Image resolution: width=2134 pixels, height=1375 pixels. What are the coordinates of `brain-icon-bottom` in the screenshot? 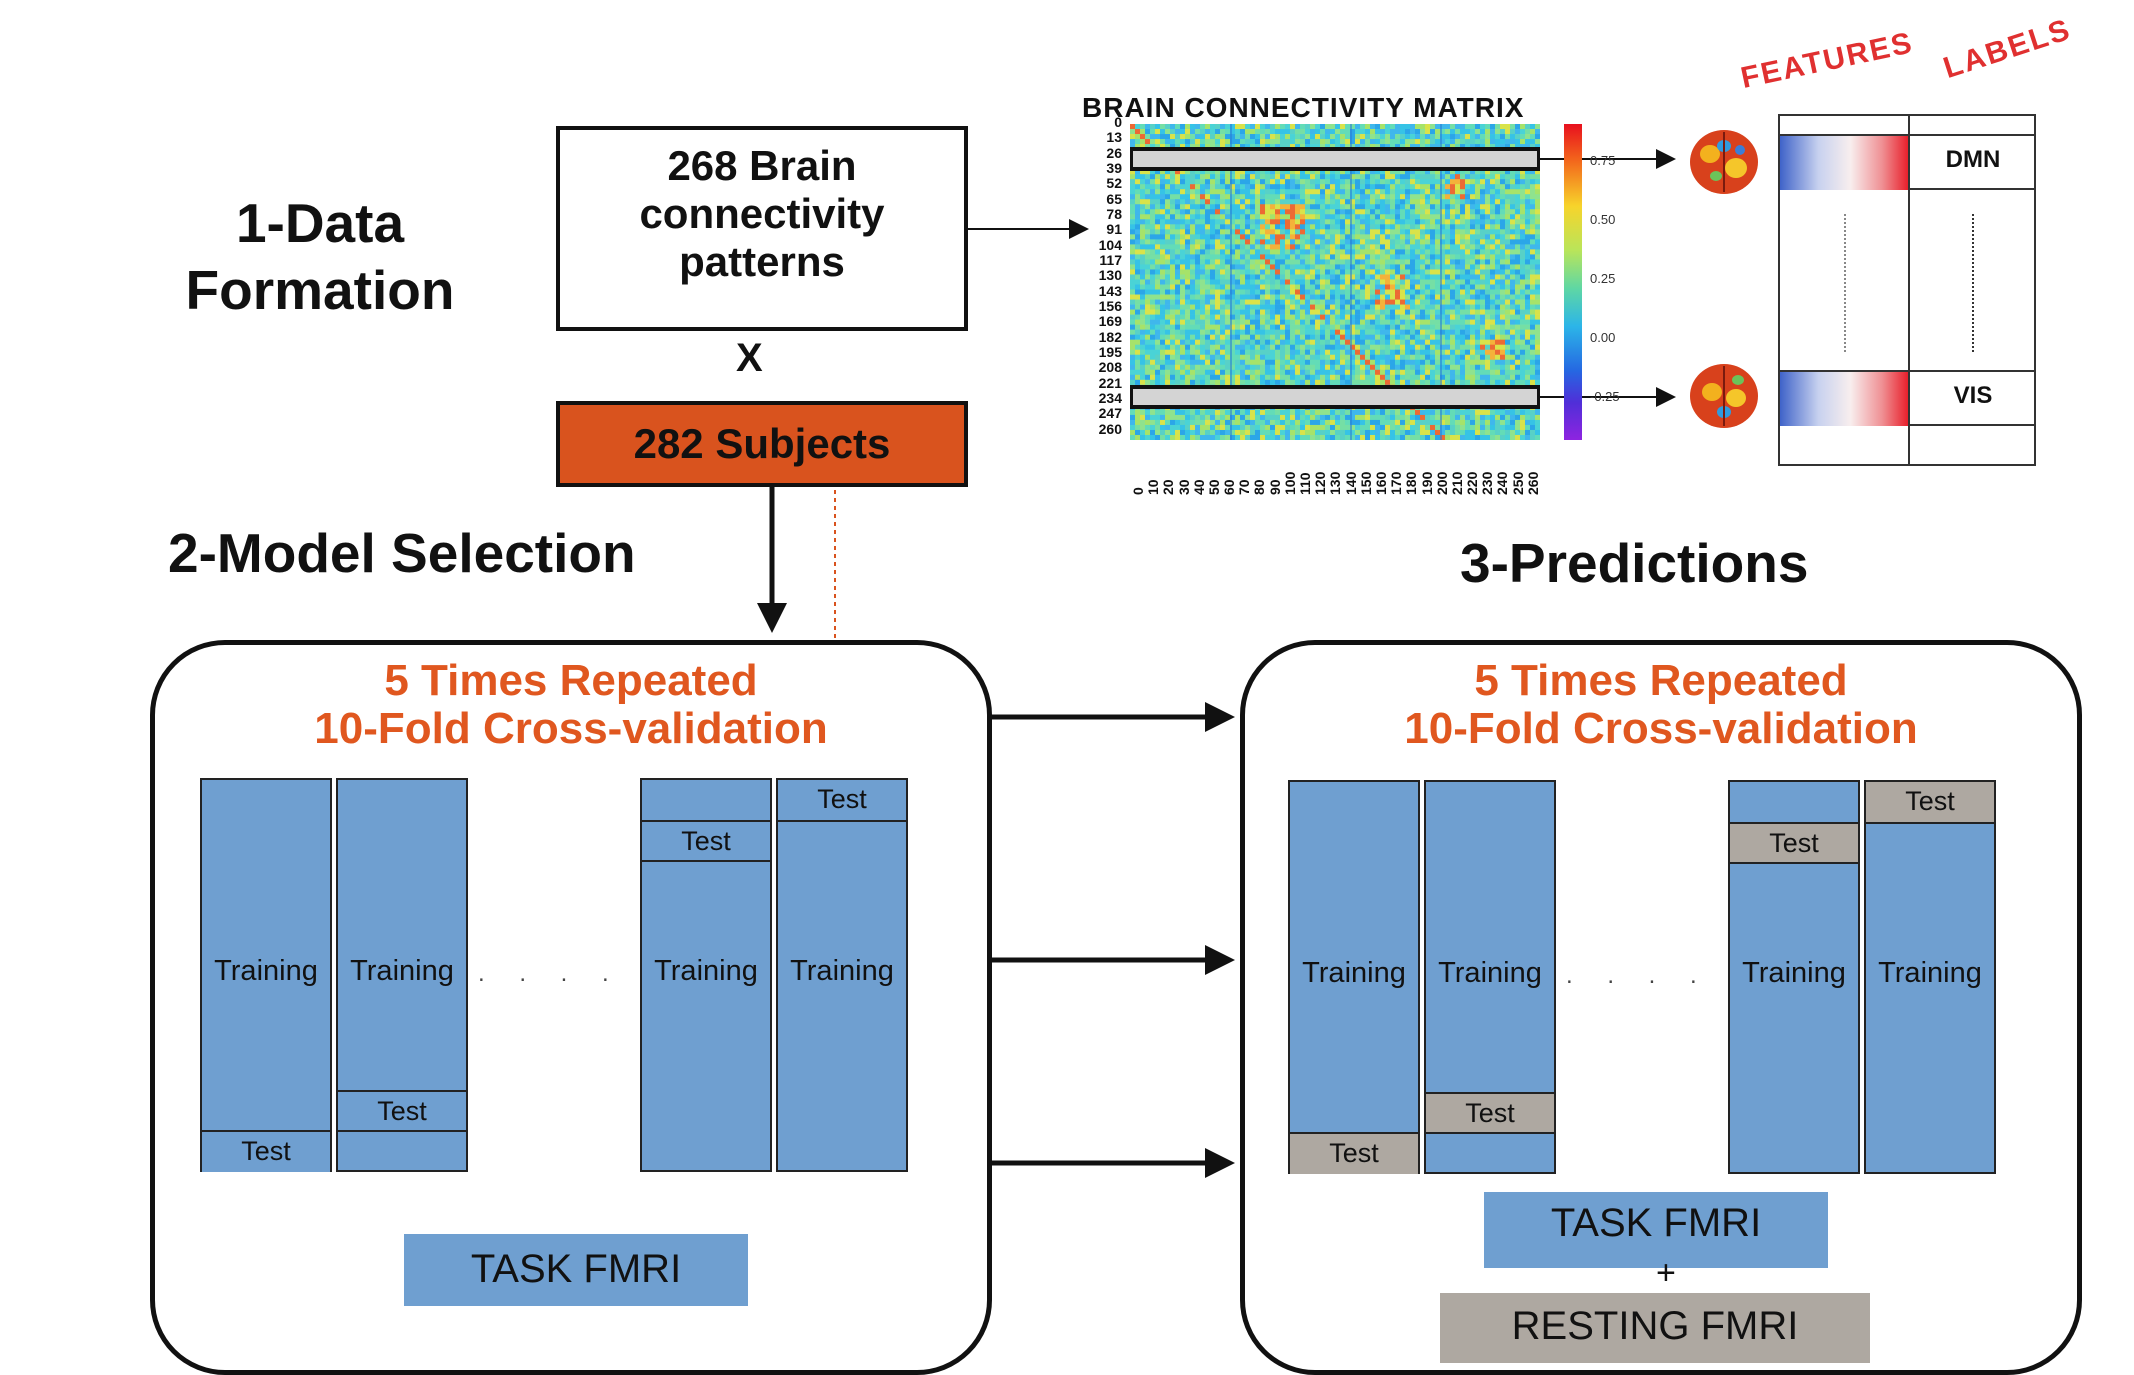 It's located at (1724, 396).